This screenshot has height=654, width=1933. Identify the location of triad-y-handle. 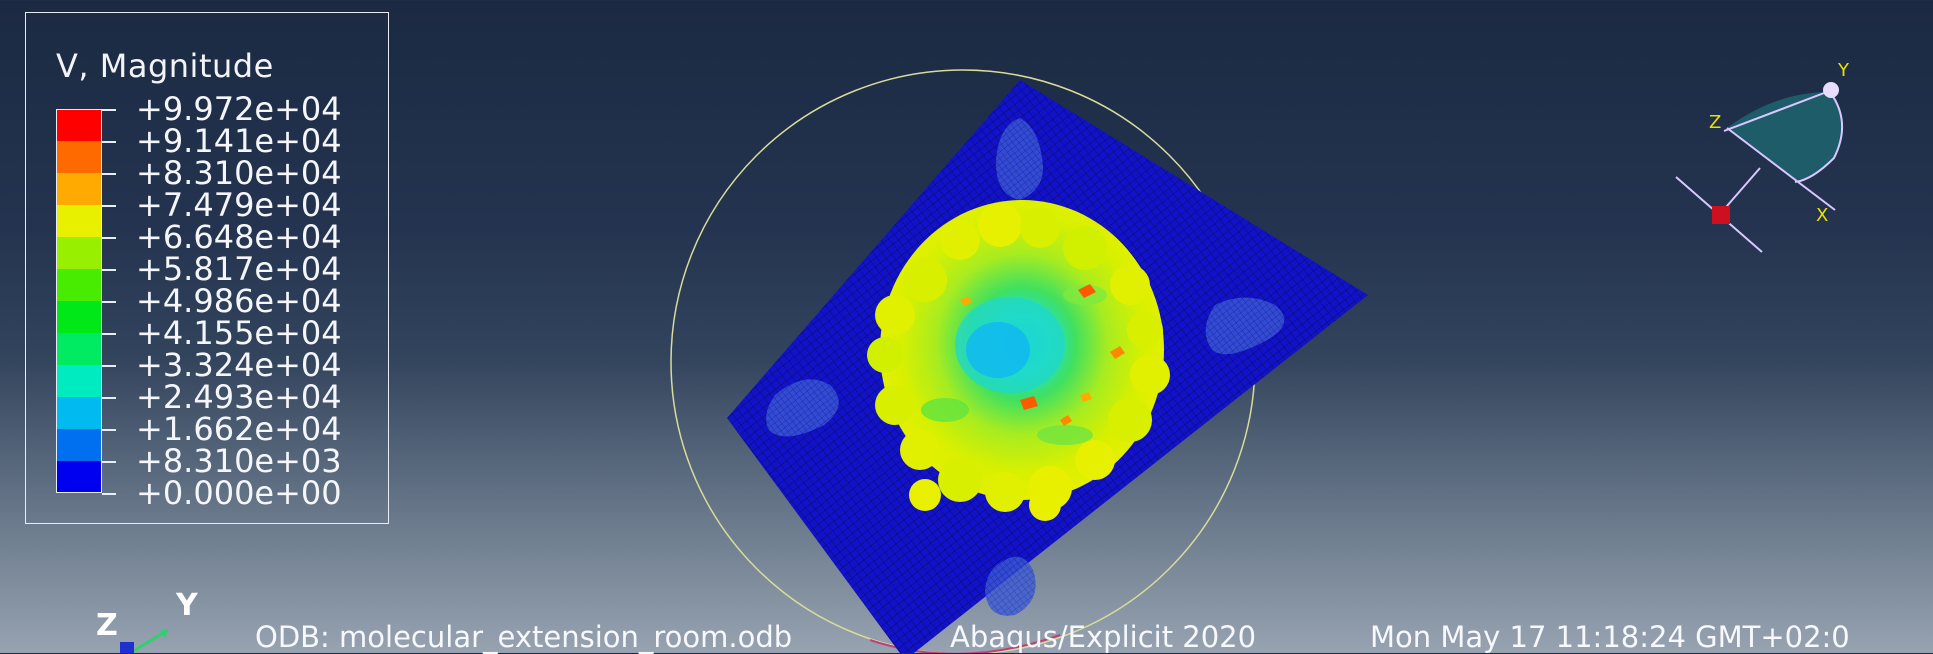
(1831, 90).